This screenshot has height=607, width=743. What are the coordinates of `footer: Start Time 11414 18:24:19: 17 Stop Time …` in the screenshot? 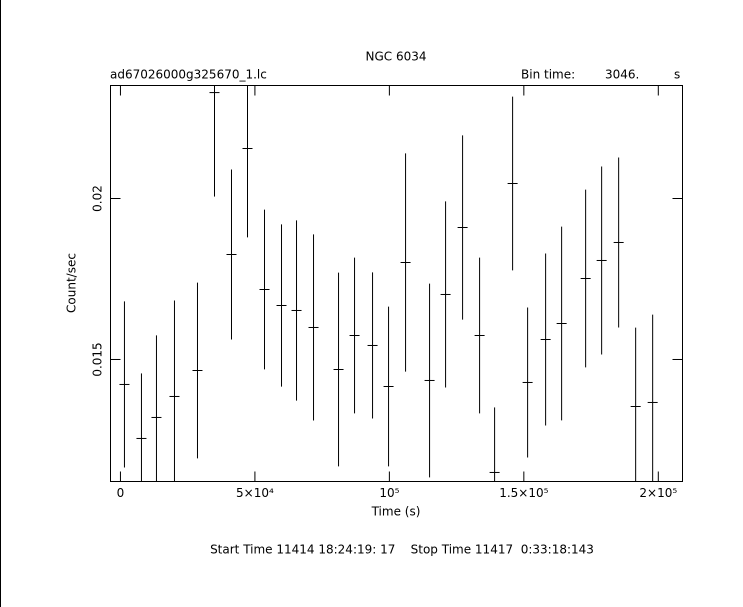 It's located at (402, 550).